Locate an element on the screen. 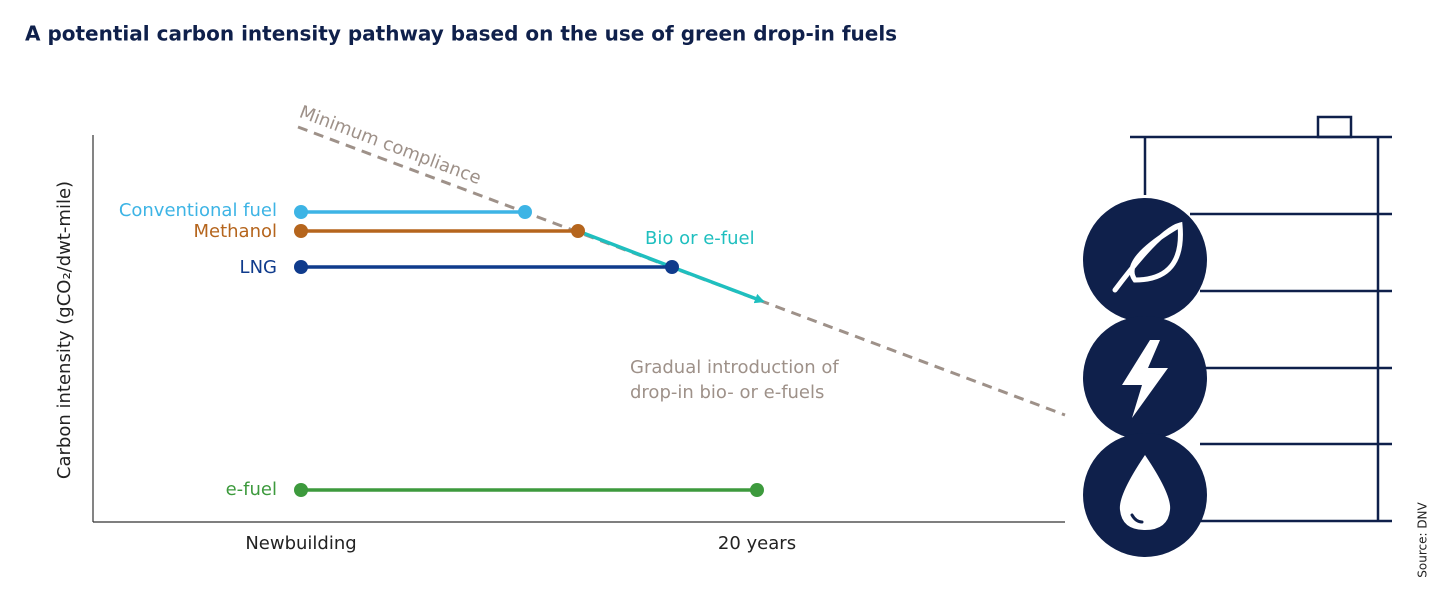 This screenshot has width=1441, height=601. tank is located at coordinates (1261, 319).